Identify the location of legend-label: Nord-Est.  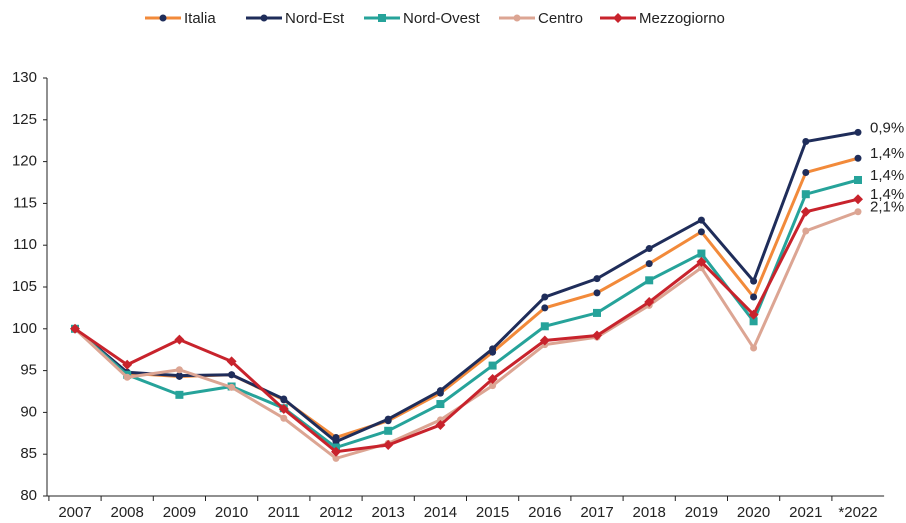
(315, 18).